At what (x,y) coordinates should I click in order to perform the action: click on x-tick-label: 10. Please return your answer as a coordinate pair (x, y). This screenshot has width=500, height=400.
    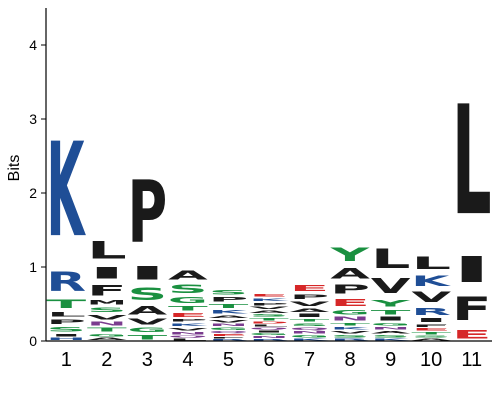
    Looking at the image, I should click on (431, 360).